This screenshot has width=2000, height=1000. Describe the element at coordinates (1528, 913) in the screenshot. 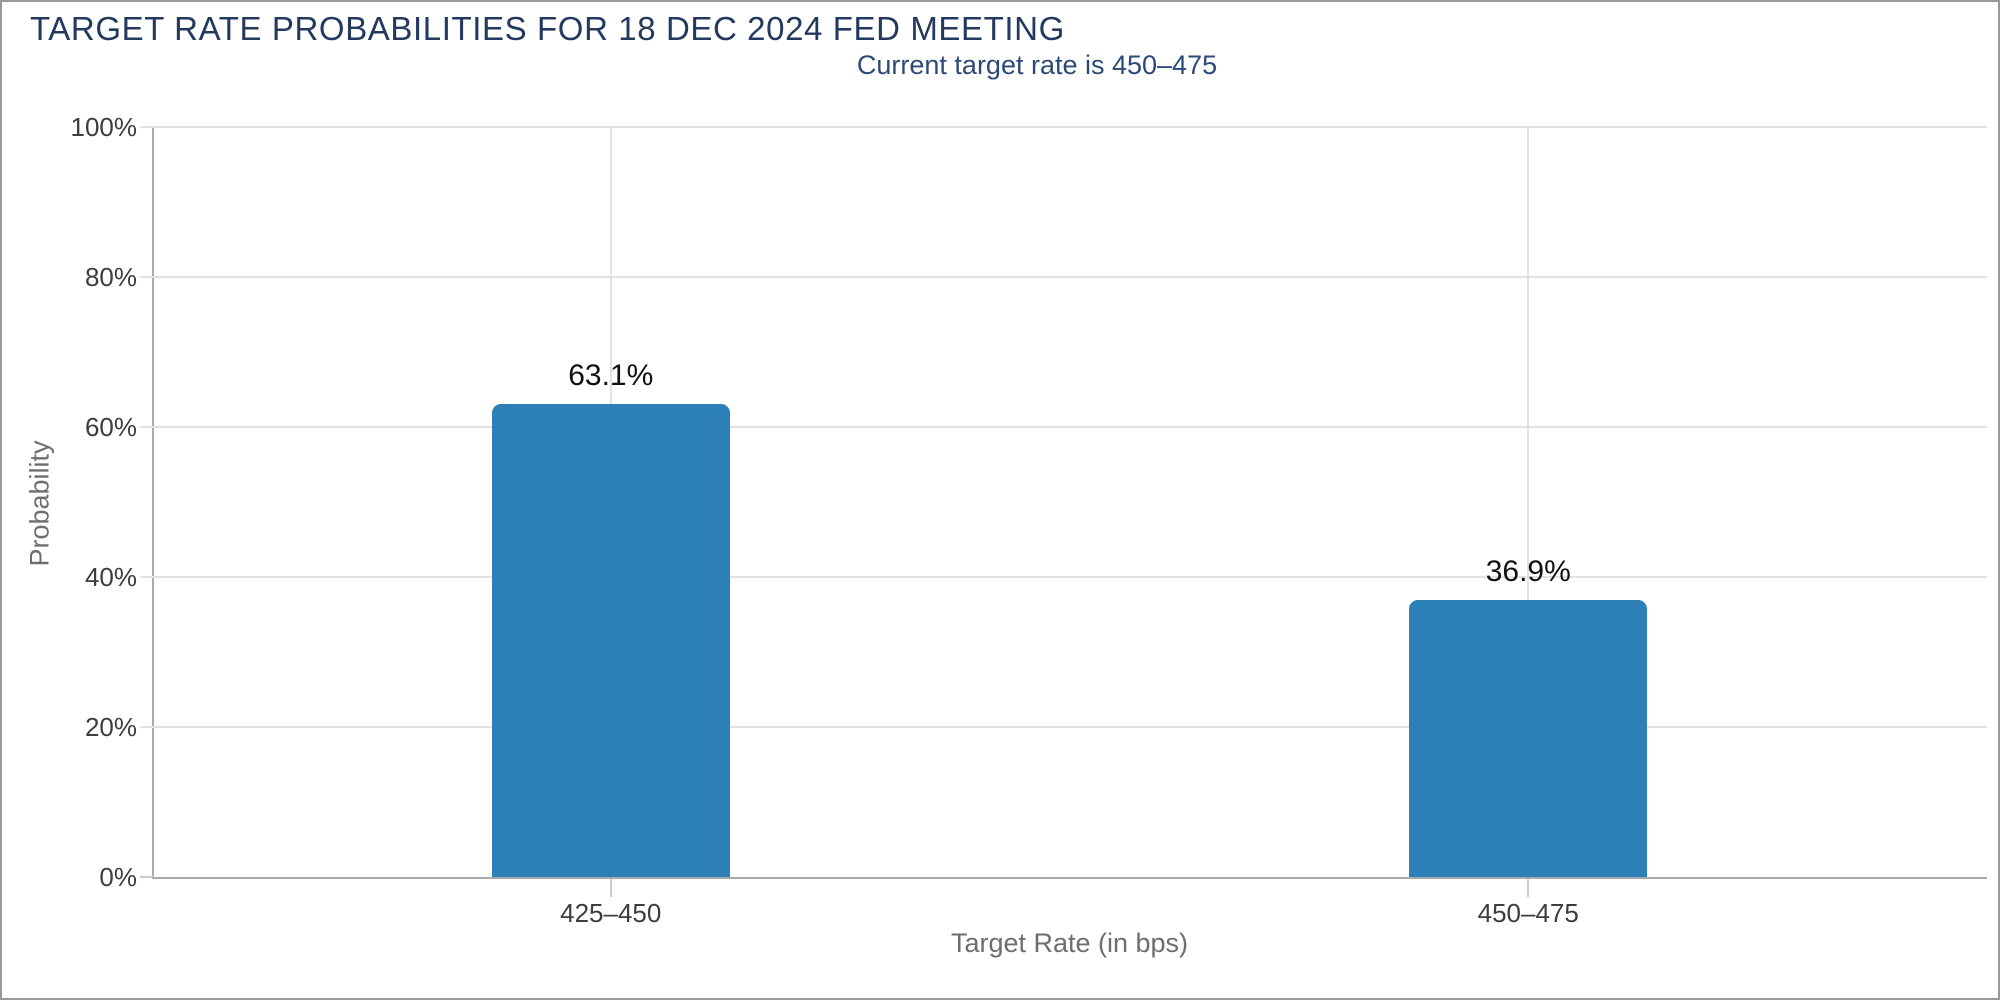

I see `x-tick-label-450–475: 450–475` at that location.